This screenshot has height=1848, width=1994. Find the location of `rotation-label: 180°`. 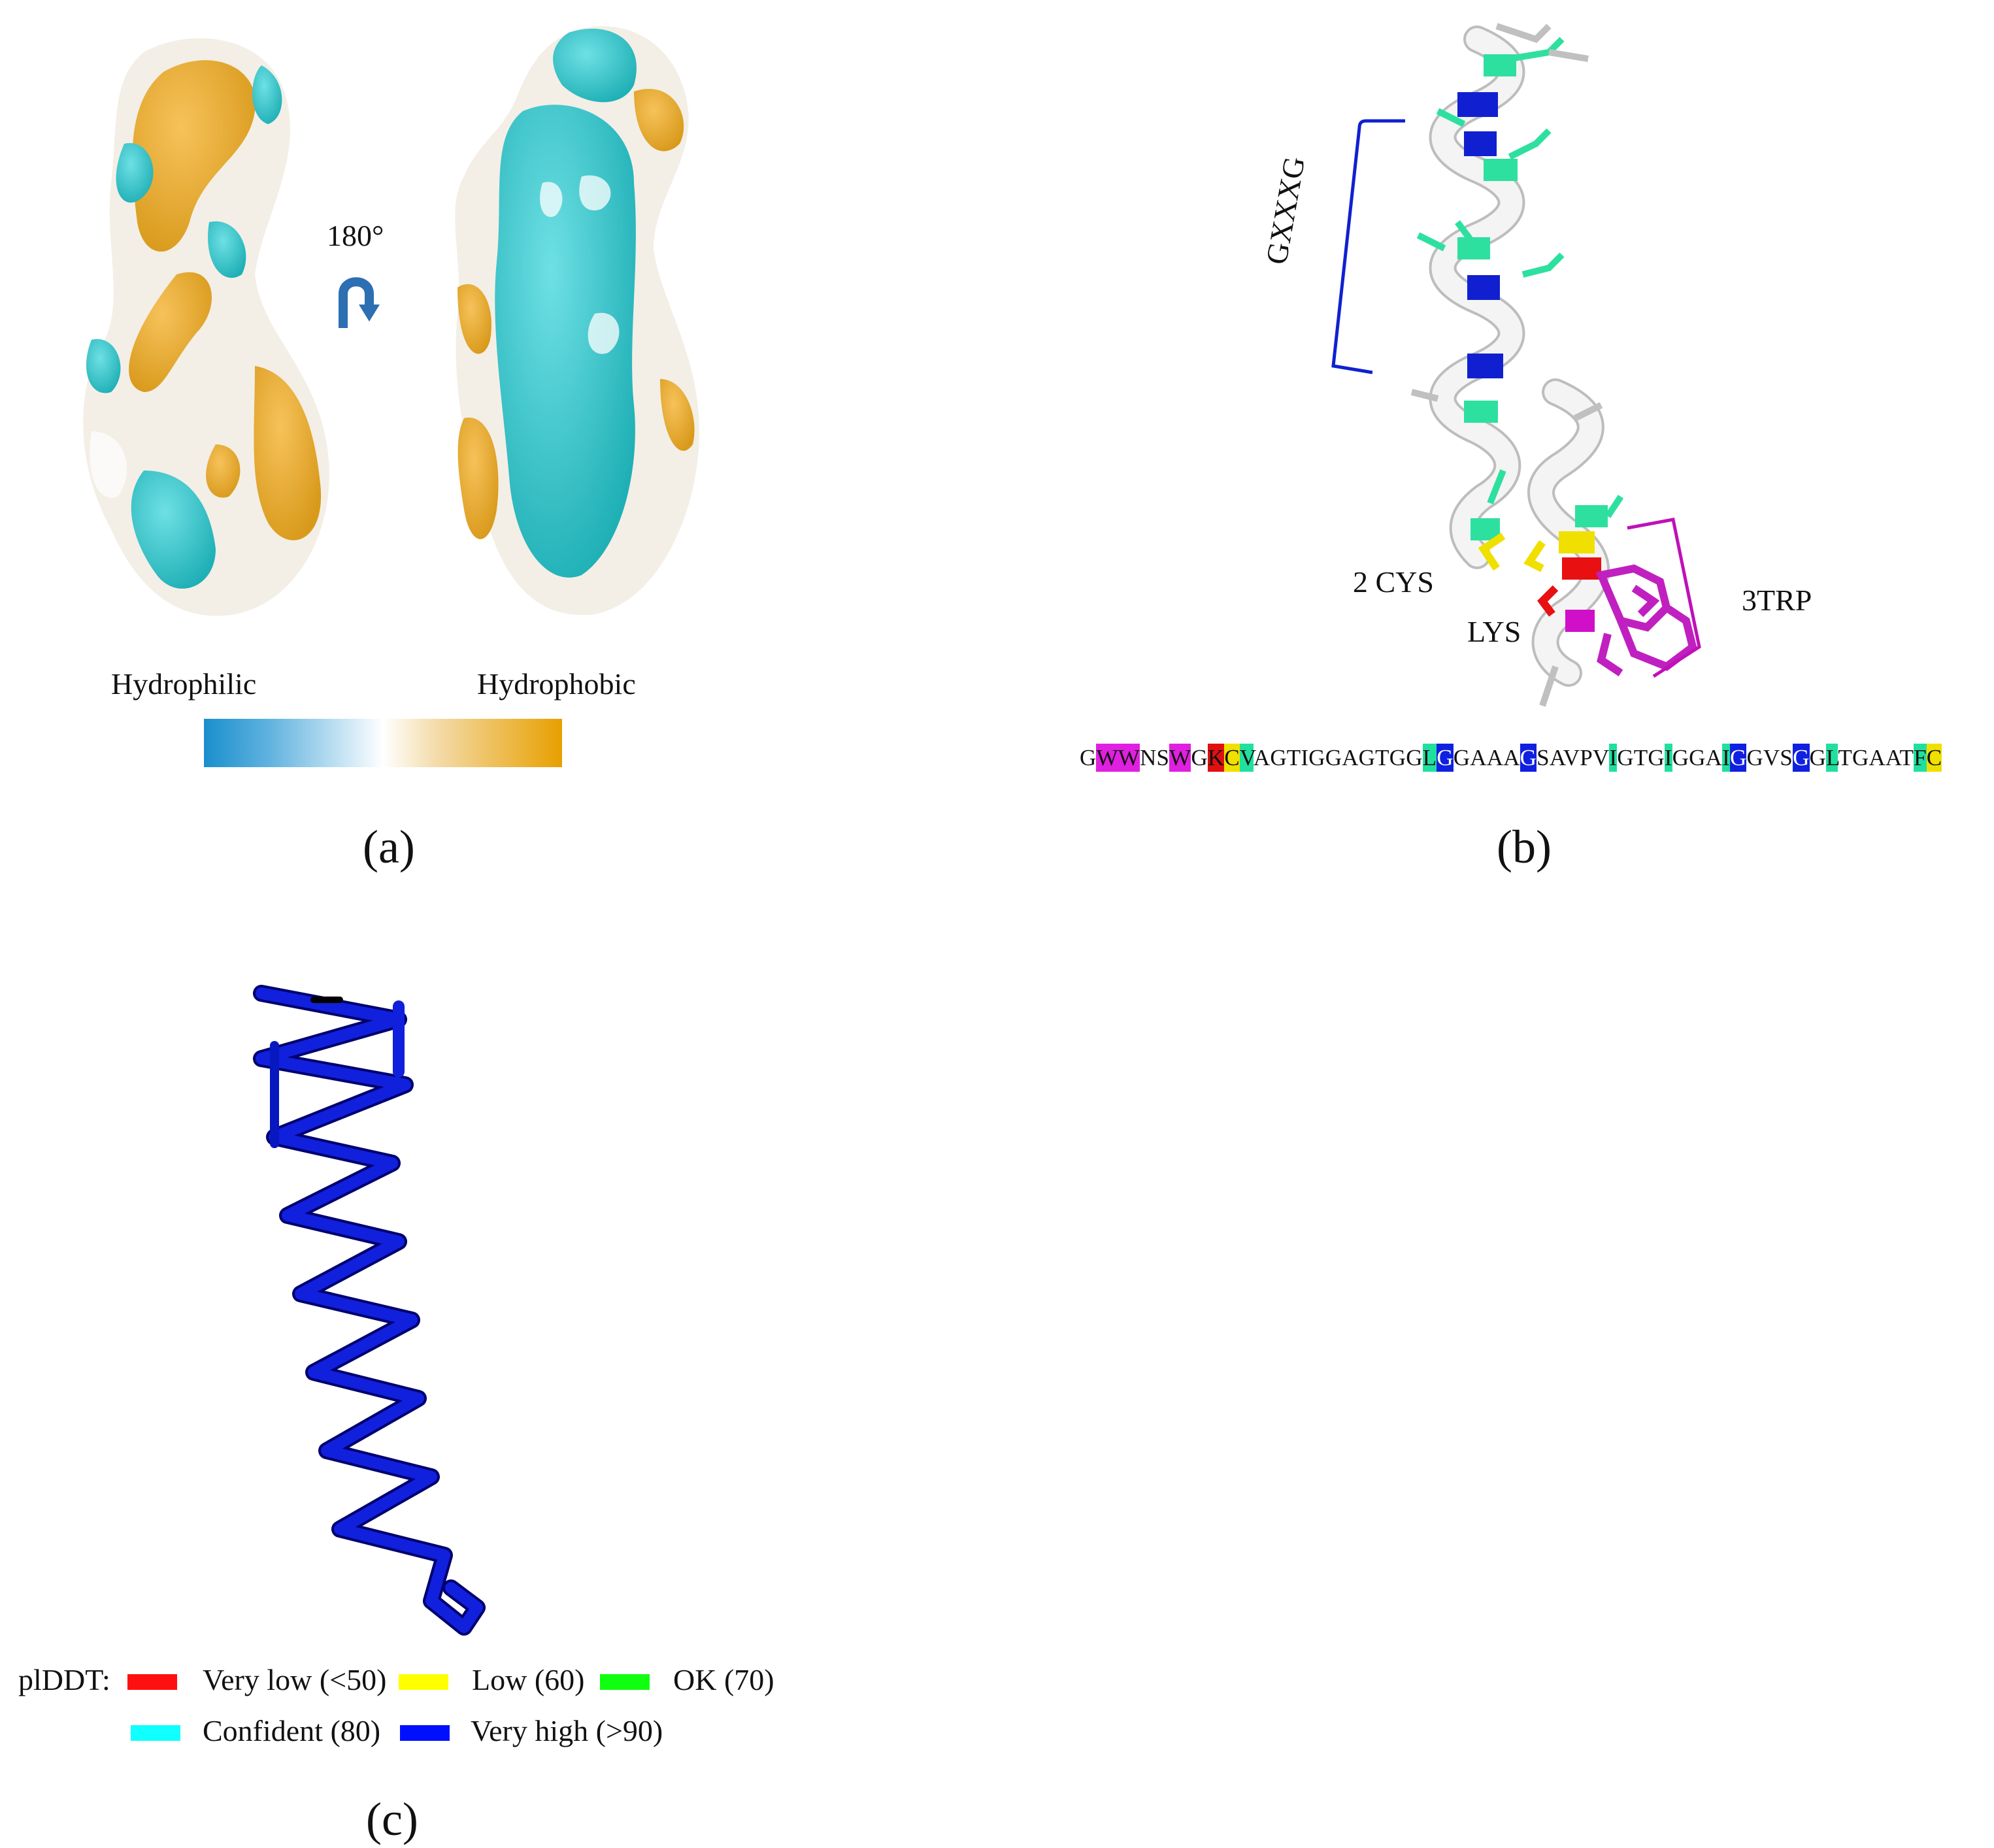

rotation-label: 180° is located at coordinates (355, 235).